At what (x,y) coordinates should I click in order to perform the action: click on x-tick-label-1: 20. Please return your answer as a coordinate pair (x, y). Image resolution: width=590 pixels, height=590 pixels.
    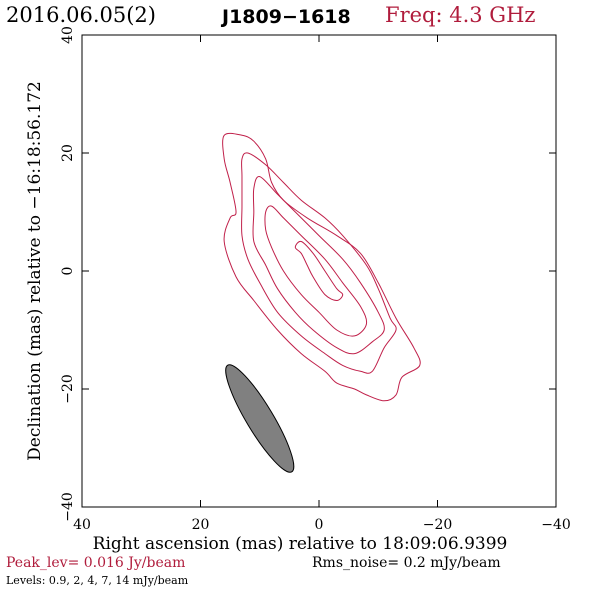
    Looking at the image, I should click on (201, 525).